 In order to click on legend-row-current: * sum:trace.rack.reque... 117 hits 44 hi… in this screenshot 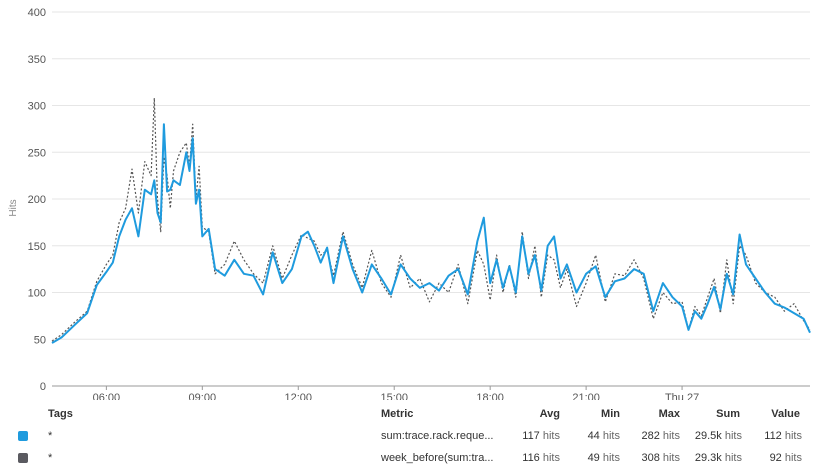, I will do `click(411, 436)`.